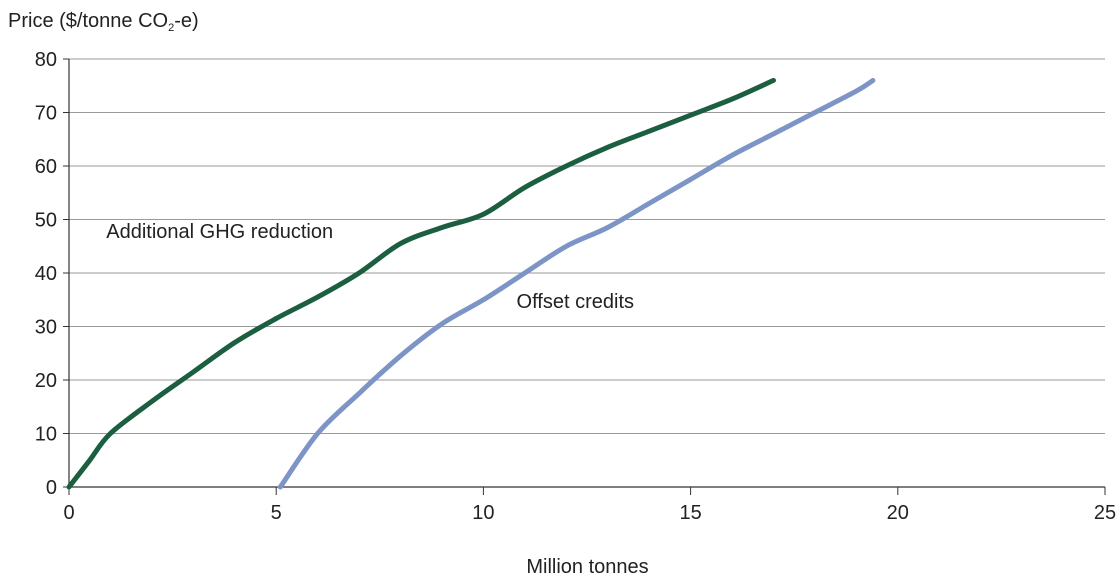 This screenshot has width=1120, height=588. Describe the element at coordinates (46, 114) in the screenshot. I see `y-tick-label: 70` at that location.